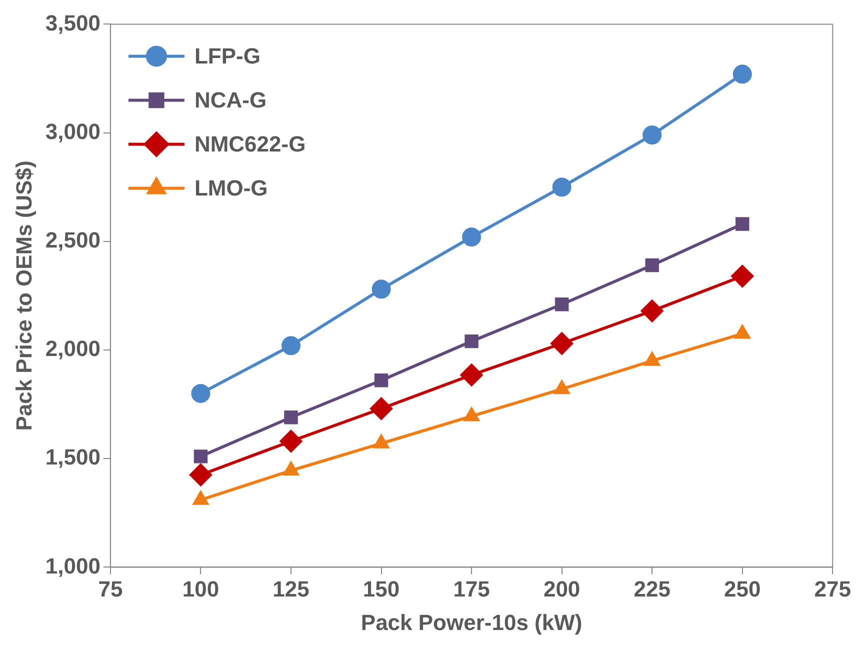 The height and width of the screenshot is (649, 862). What do you see at coordinates (23, 295) in the screenshot?
I see `y-axis-title: Pack Price to OEMs (US$)` at bounding box center [23, 295].